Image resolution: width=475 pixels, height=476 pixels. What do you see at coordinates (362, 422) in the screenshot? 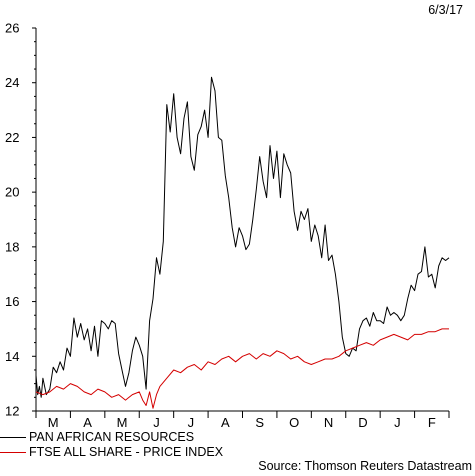
I see `x-tick-label: D` at bounding box center [362, 422].